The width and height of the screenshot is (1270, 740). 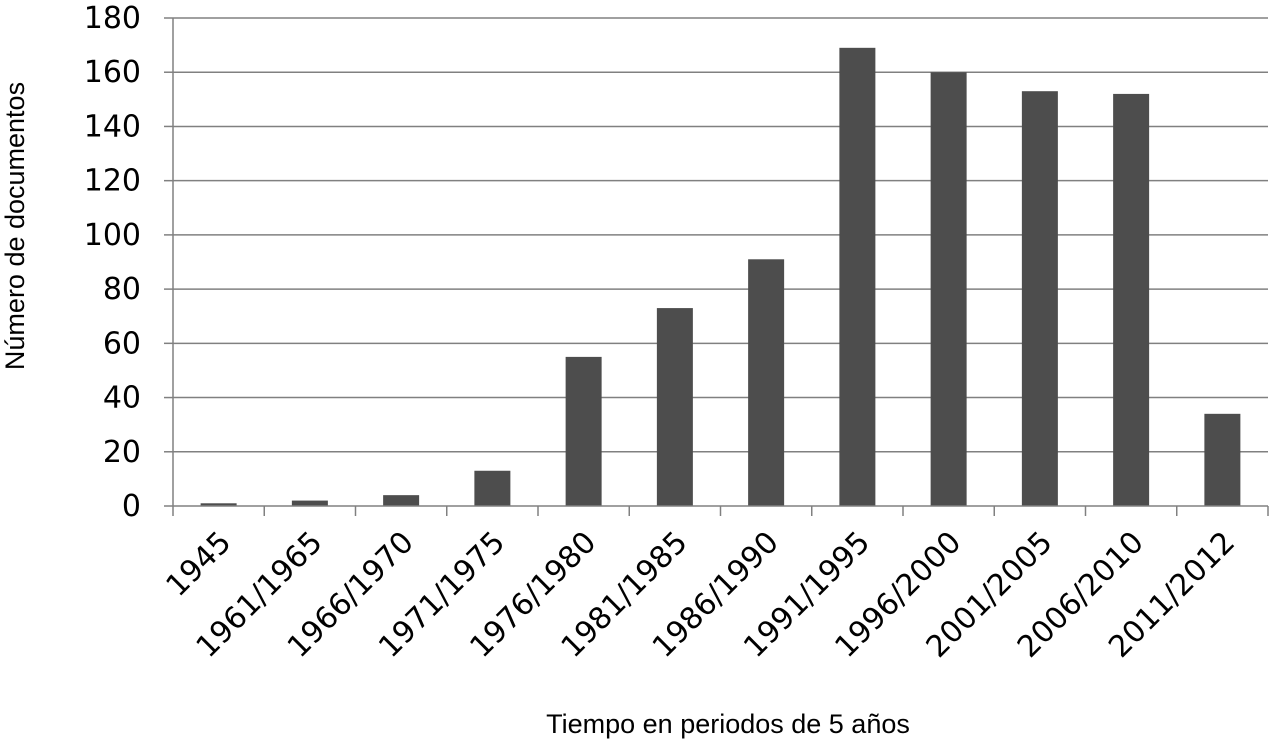 I want to click on y-tick-label: 0, so click(x=131, y=506).